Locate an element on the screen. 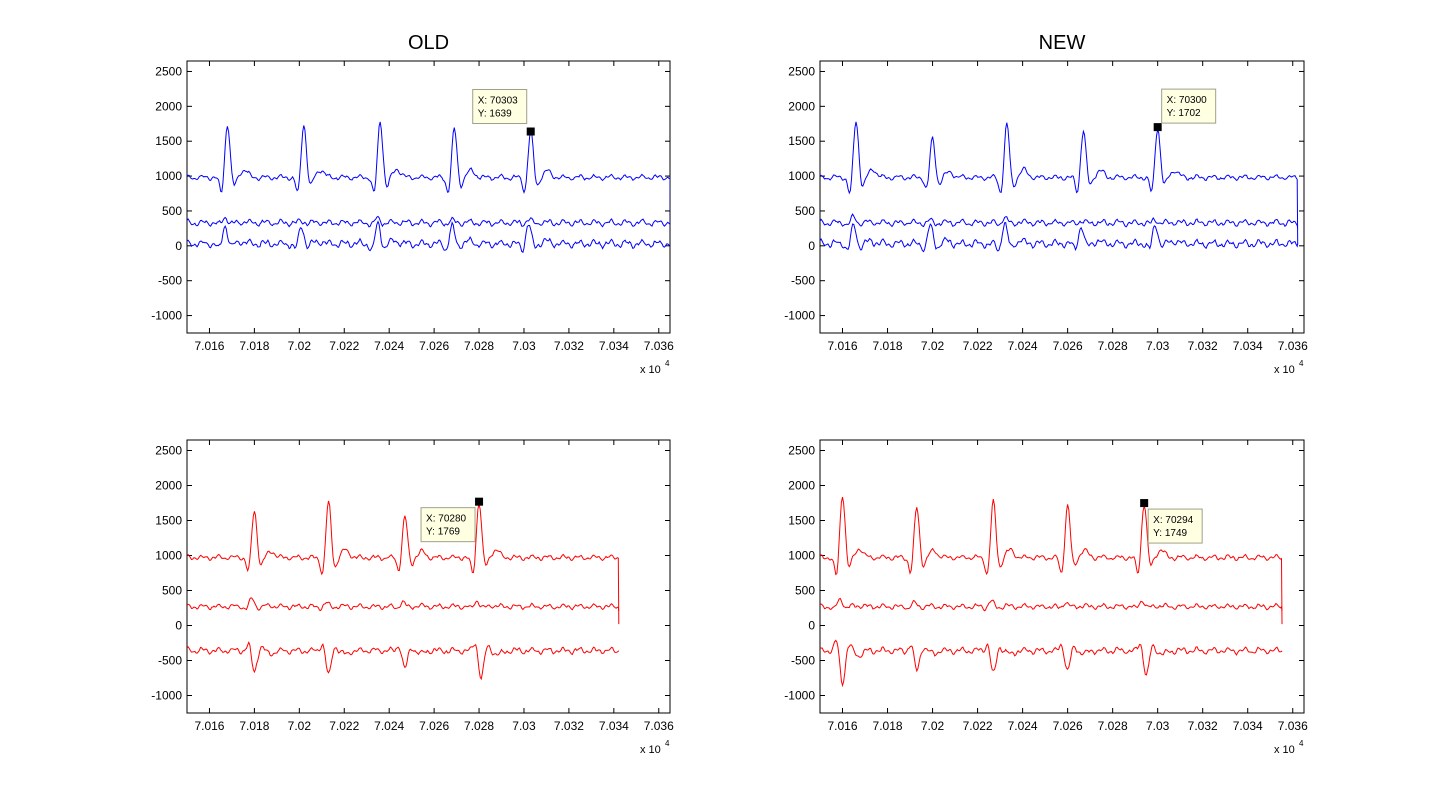  chart-title: NEW is located at coordinates (1062, 43).